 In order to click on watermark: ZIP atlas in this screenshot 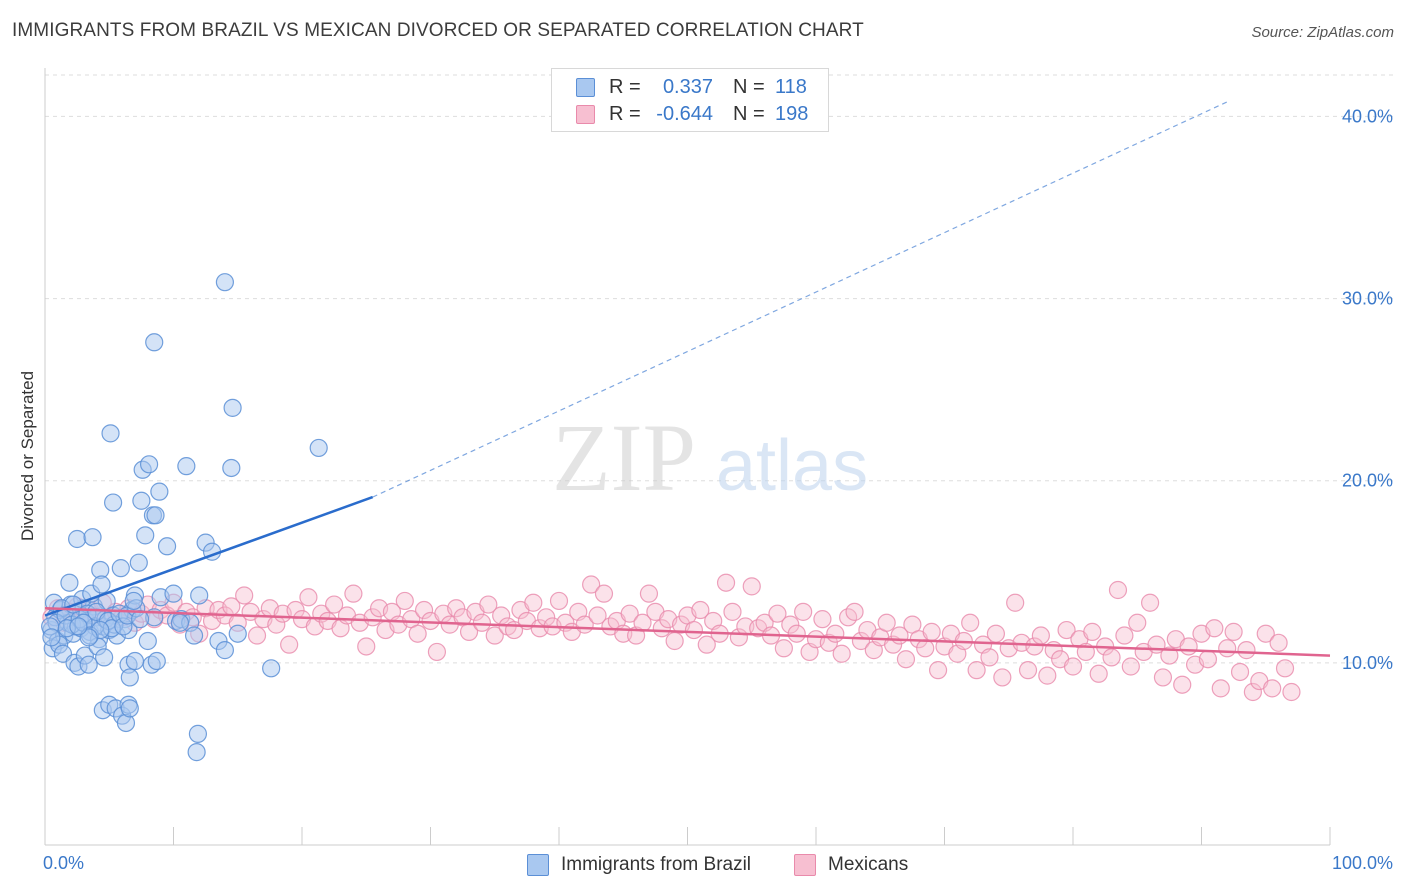, I will do `click(710, 457)`.